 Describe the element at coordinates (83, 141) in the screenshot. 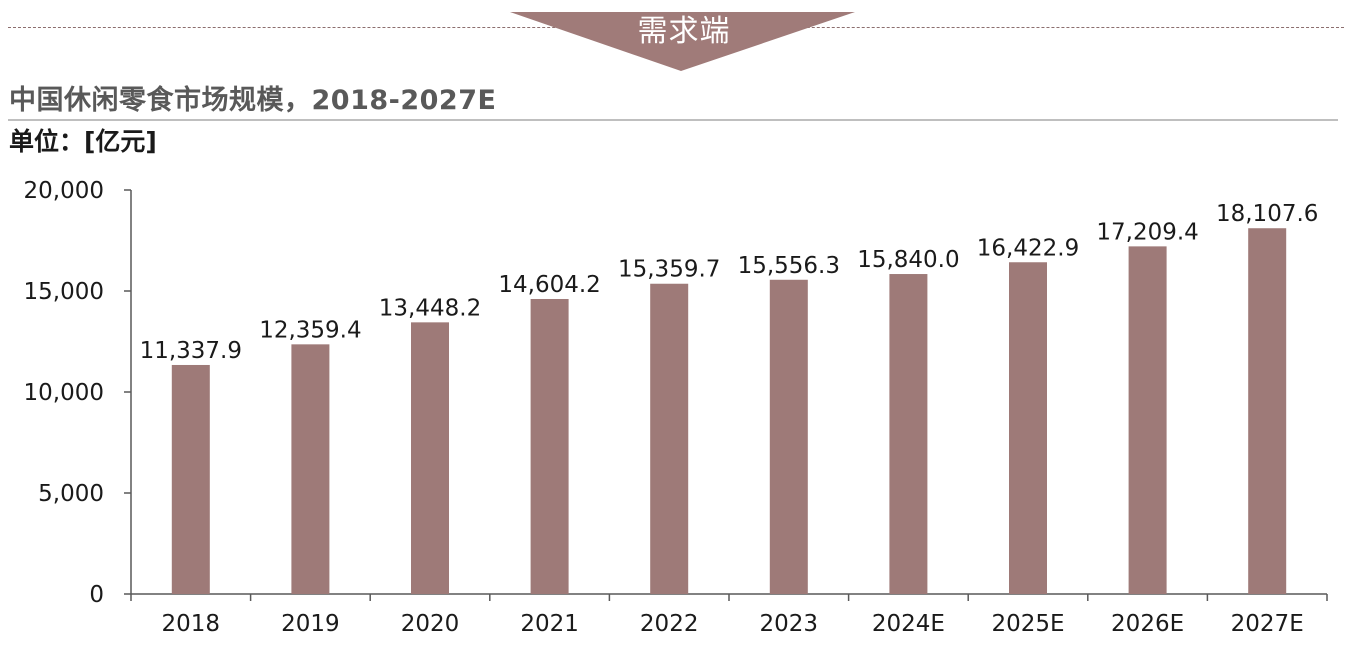

I see `unit-label: 单位：[亿元]` at that location.